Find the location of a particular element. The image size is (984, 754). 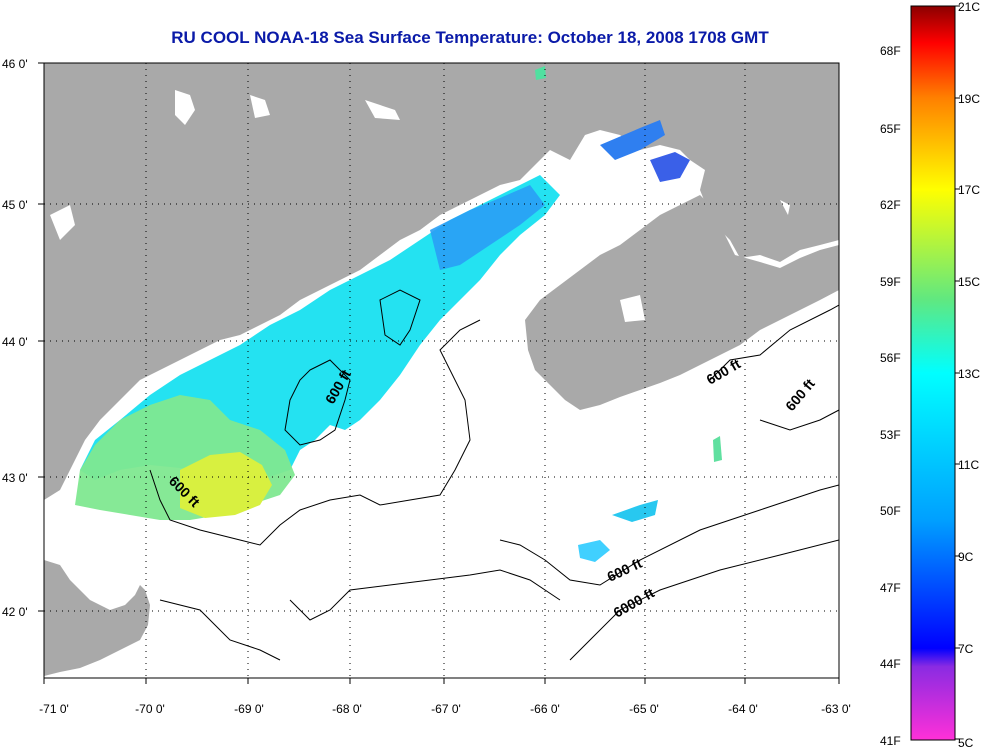

colorbar-ticks is located at coordinates (957, 372).